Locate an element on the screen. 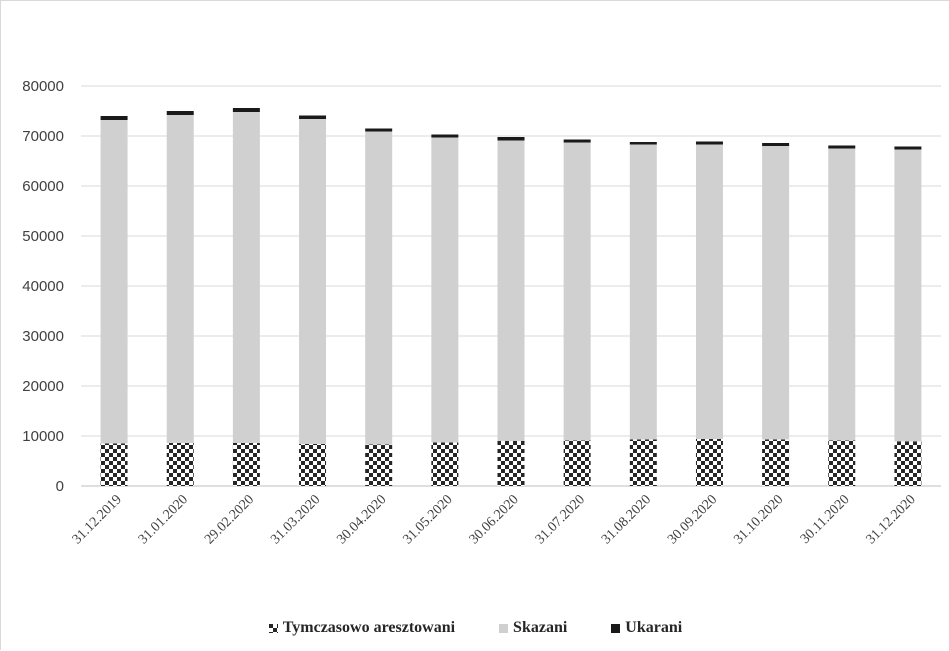 This screenshot has width=949, height=651. y-tick-label: 70000 is located at coordinates (43, 136).